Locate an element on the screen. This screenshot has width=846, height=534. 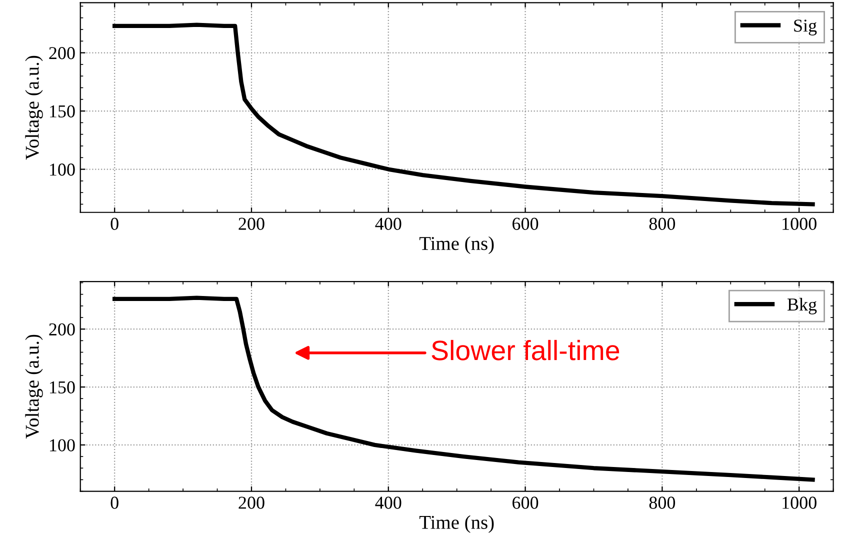
legend-label: Bkg is located at coordinates (802, 306).